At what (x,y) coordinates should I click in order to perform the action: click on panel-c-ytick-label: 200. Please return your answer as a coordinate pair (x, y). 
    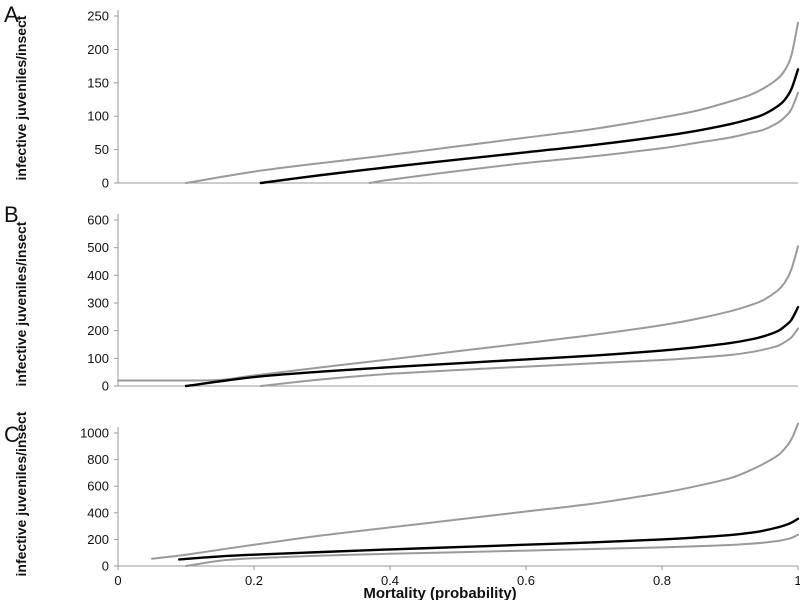
    Looking at the image, I should click on (98, 539).